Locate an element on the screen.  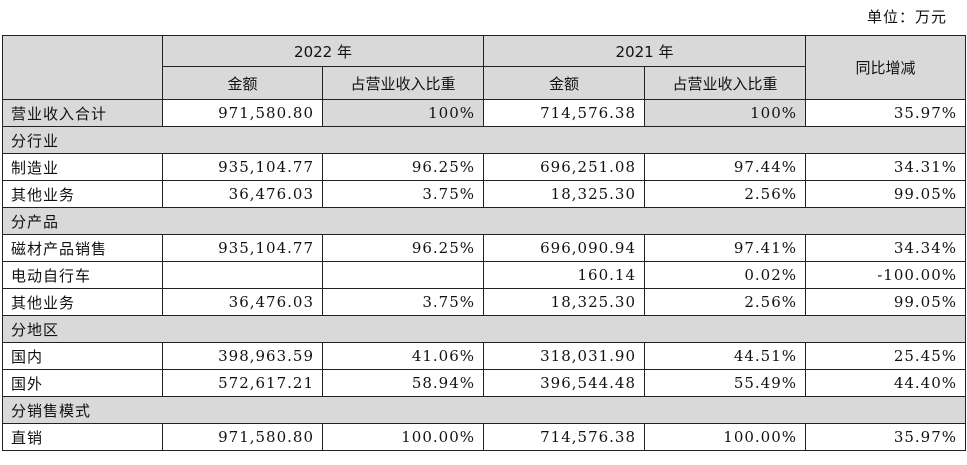
row-label: 直销 is located at coordinates (82, 437).